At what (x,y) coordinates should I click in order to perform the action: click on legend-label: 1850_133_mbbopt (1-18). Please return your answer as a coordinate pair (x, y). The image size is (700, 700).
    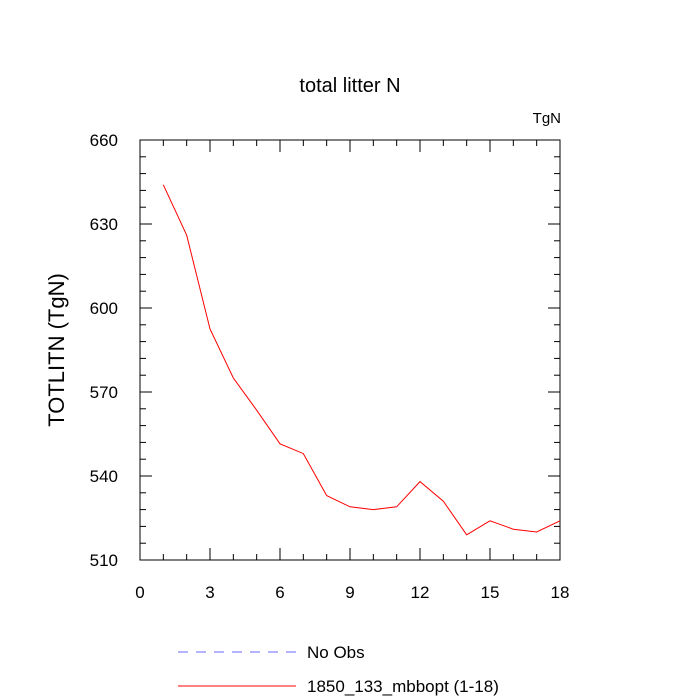
    Looking at the image, I should click on (403, 686).